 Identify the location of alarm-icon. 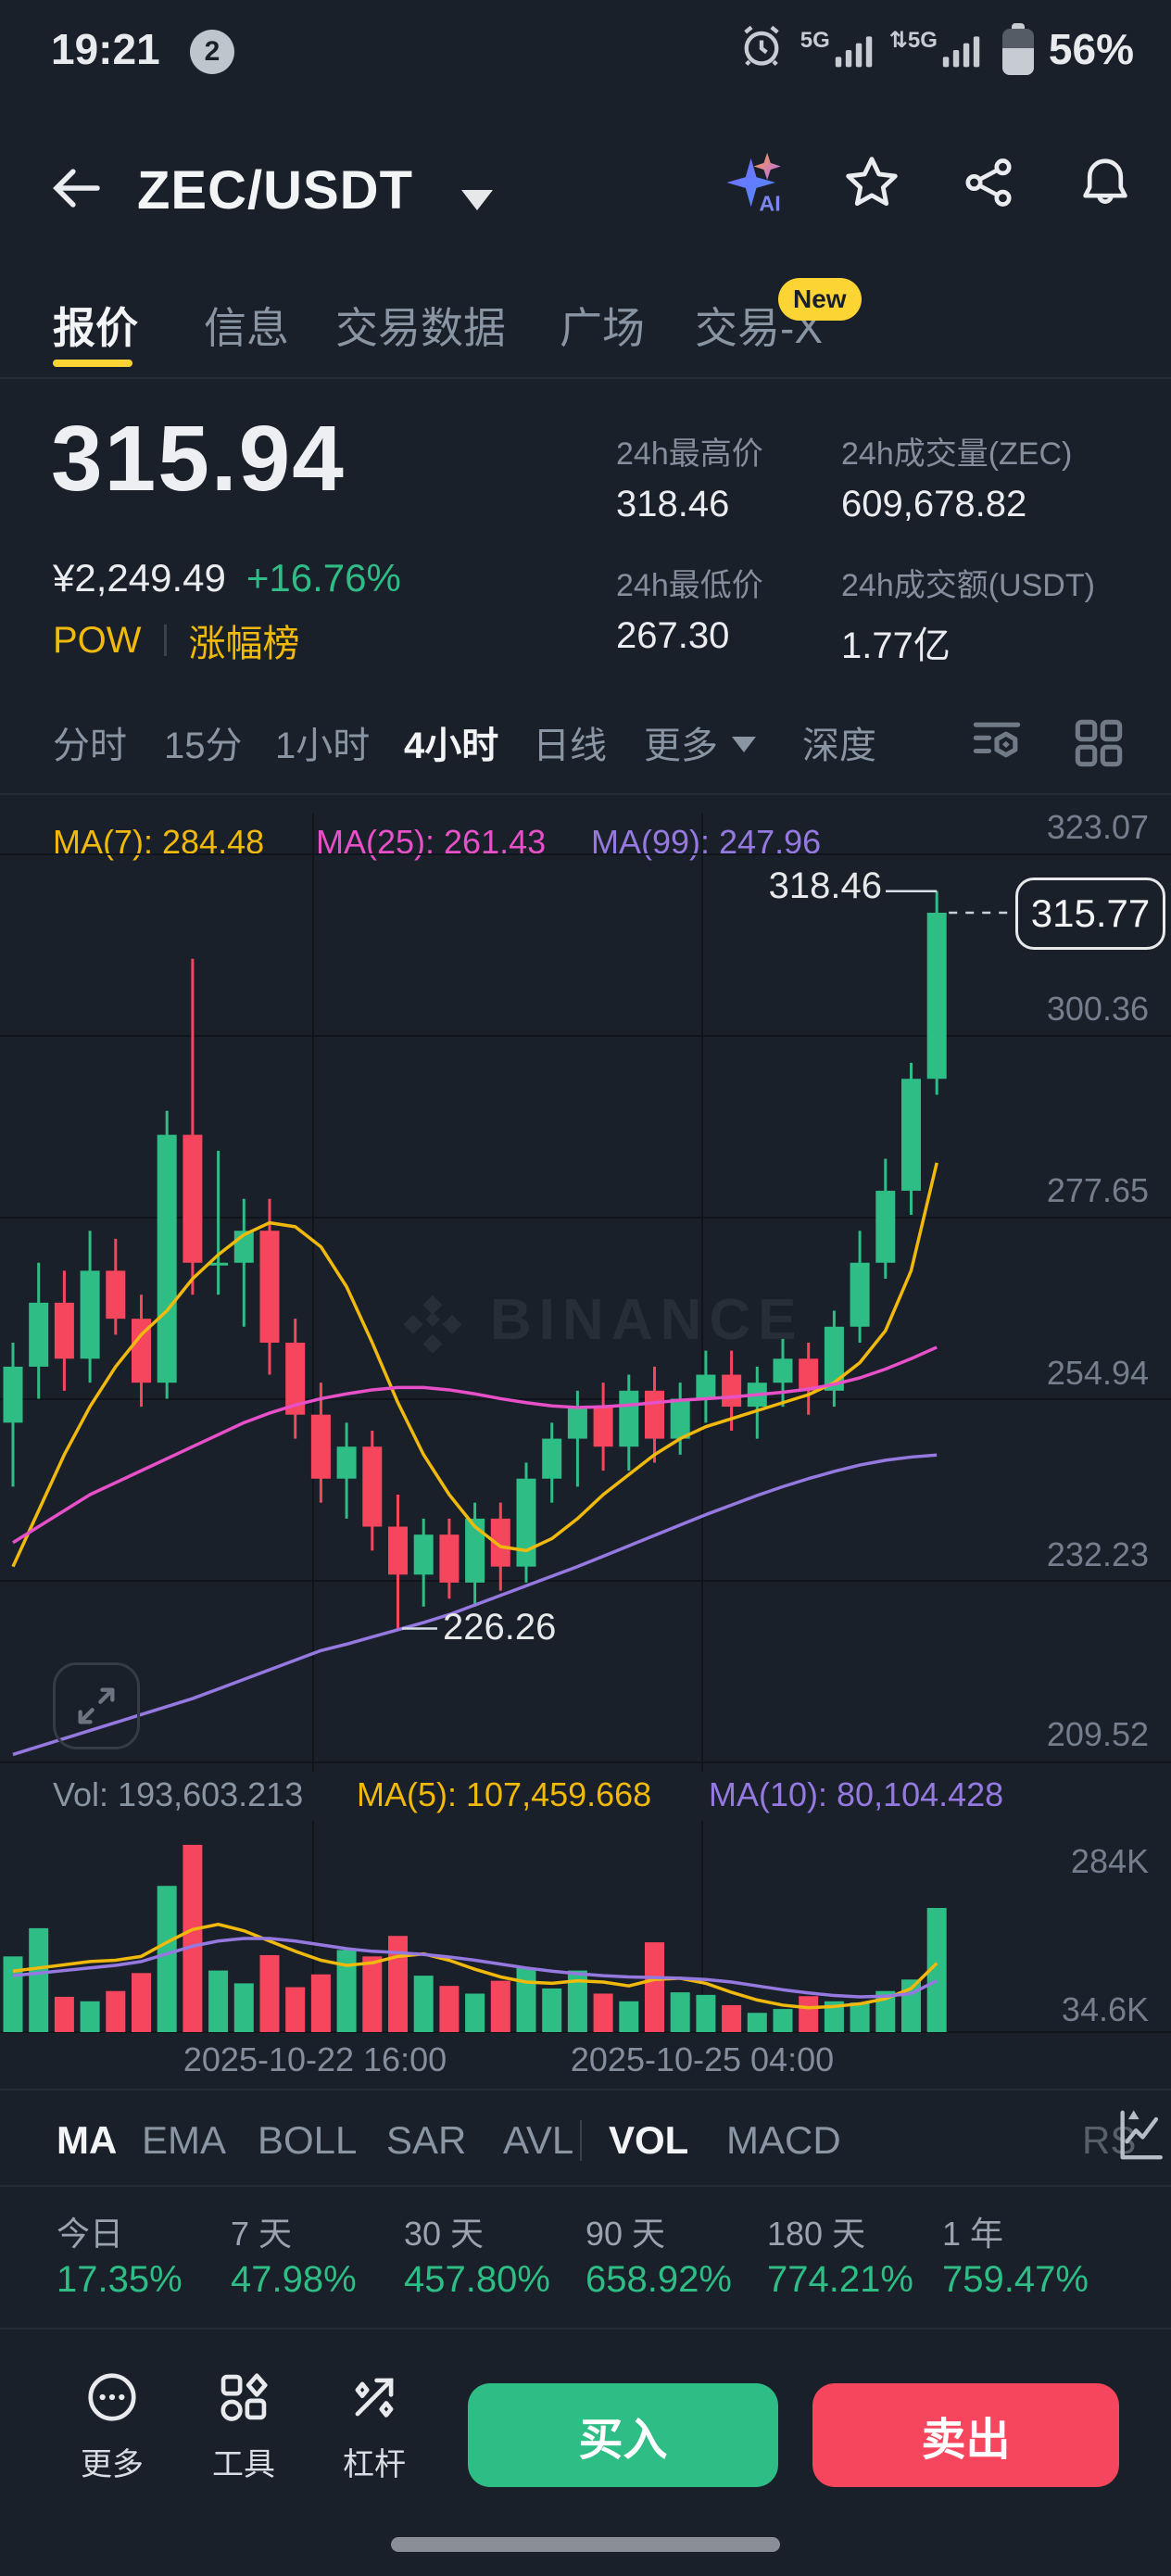
(762, 49).